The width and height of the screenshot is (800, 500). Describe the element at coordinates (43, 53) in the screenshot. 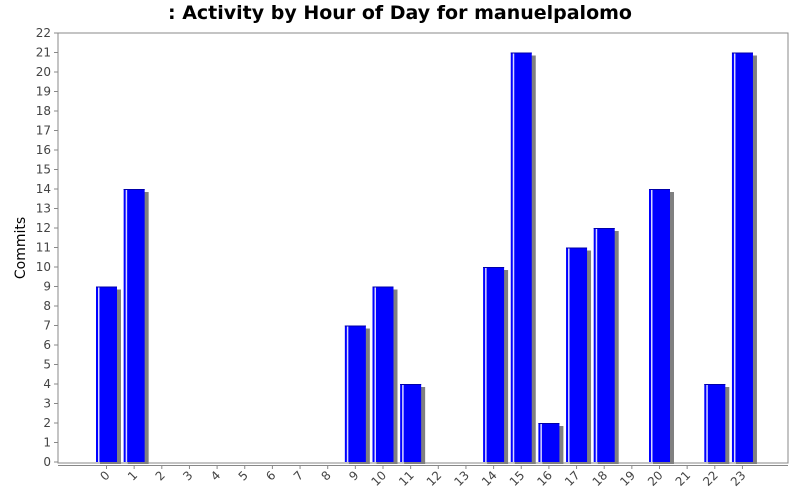

I see `y-tick-label: 21` at that location.